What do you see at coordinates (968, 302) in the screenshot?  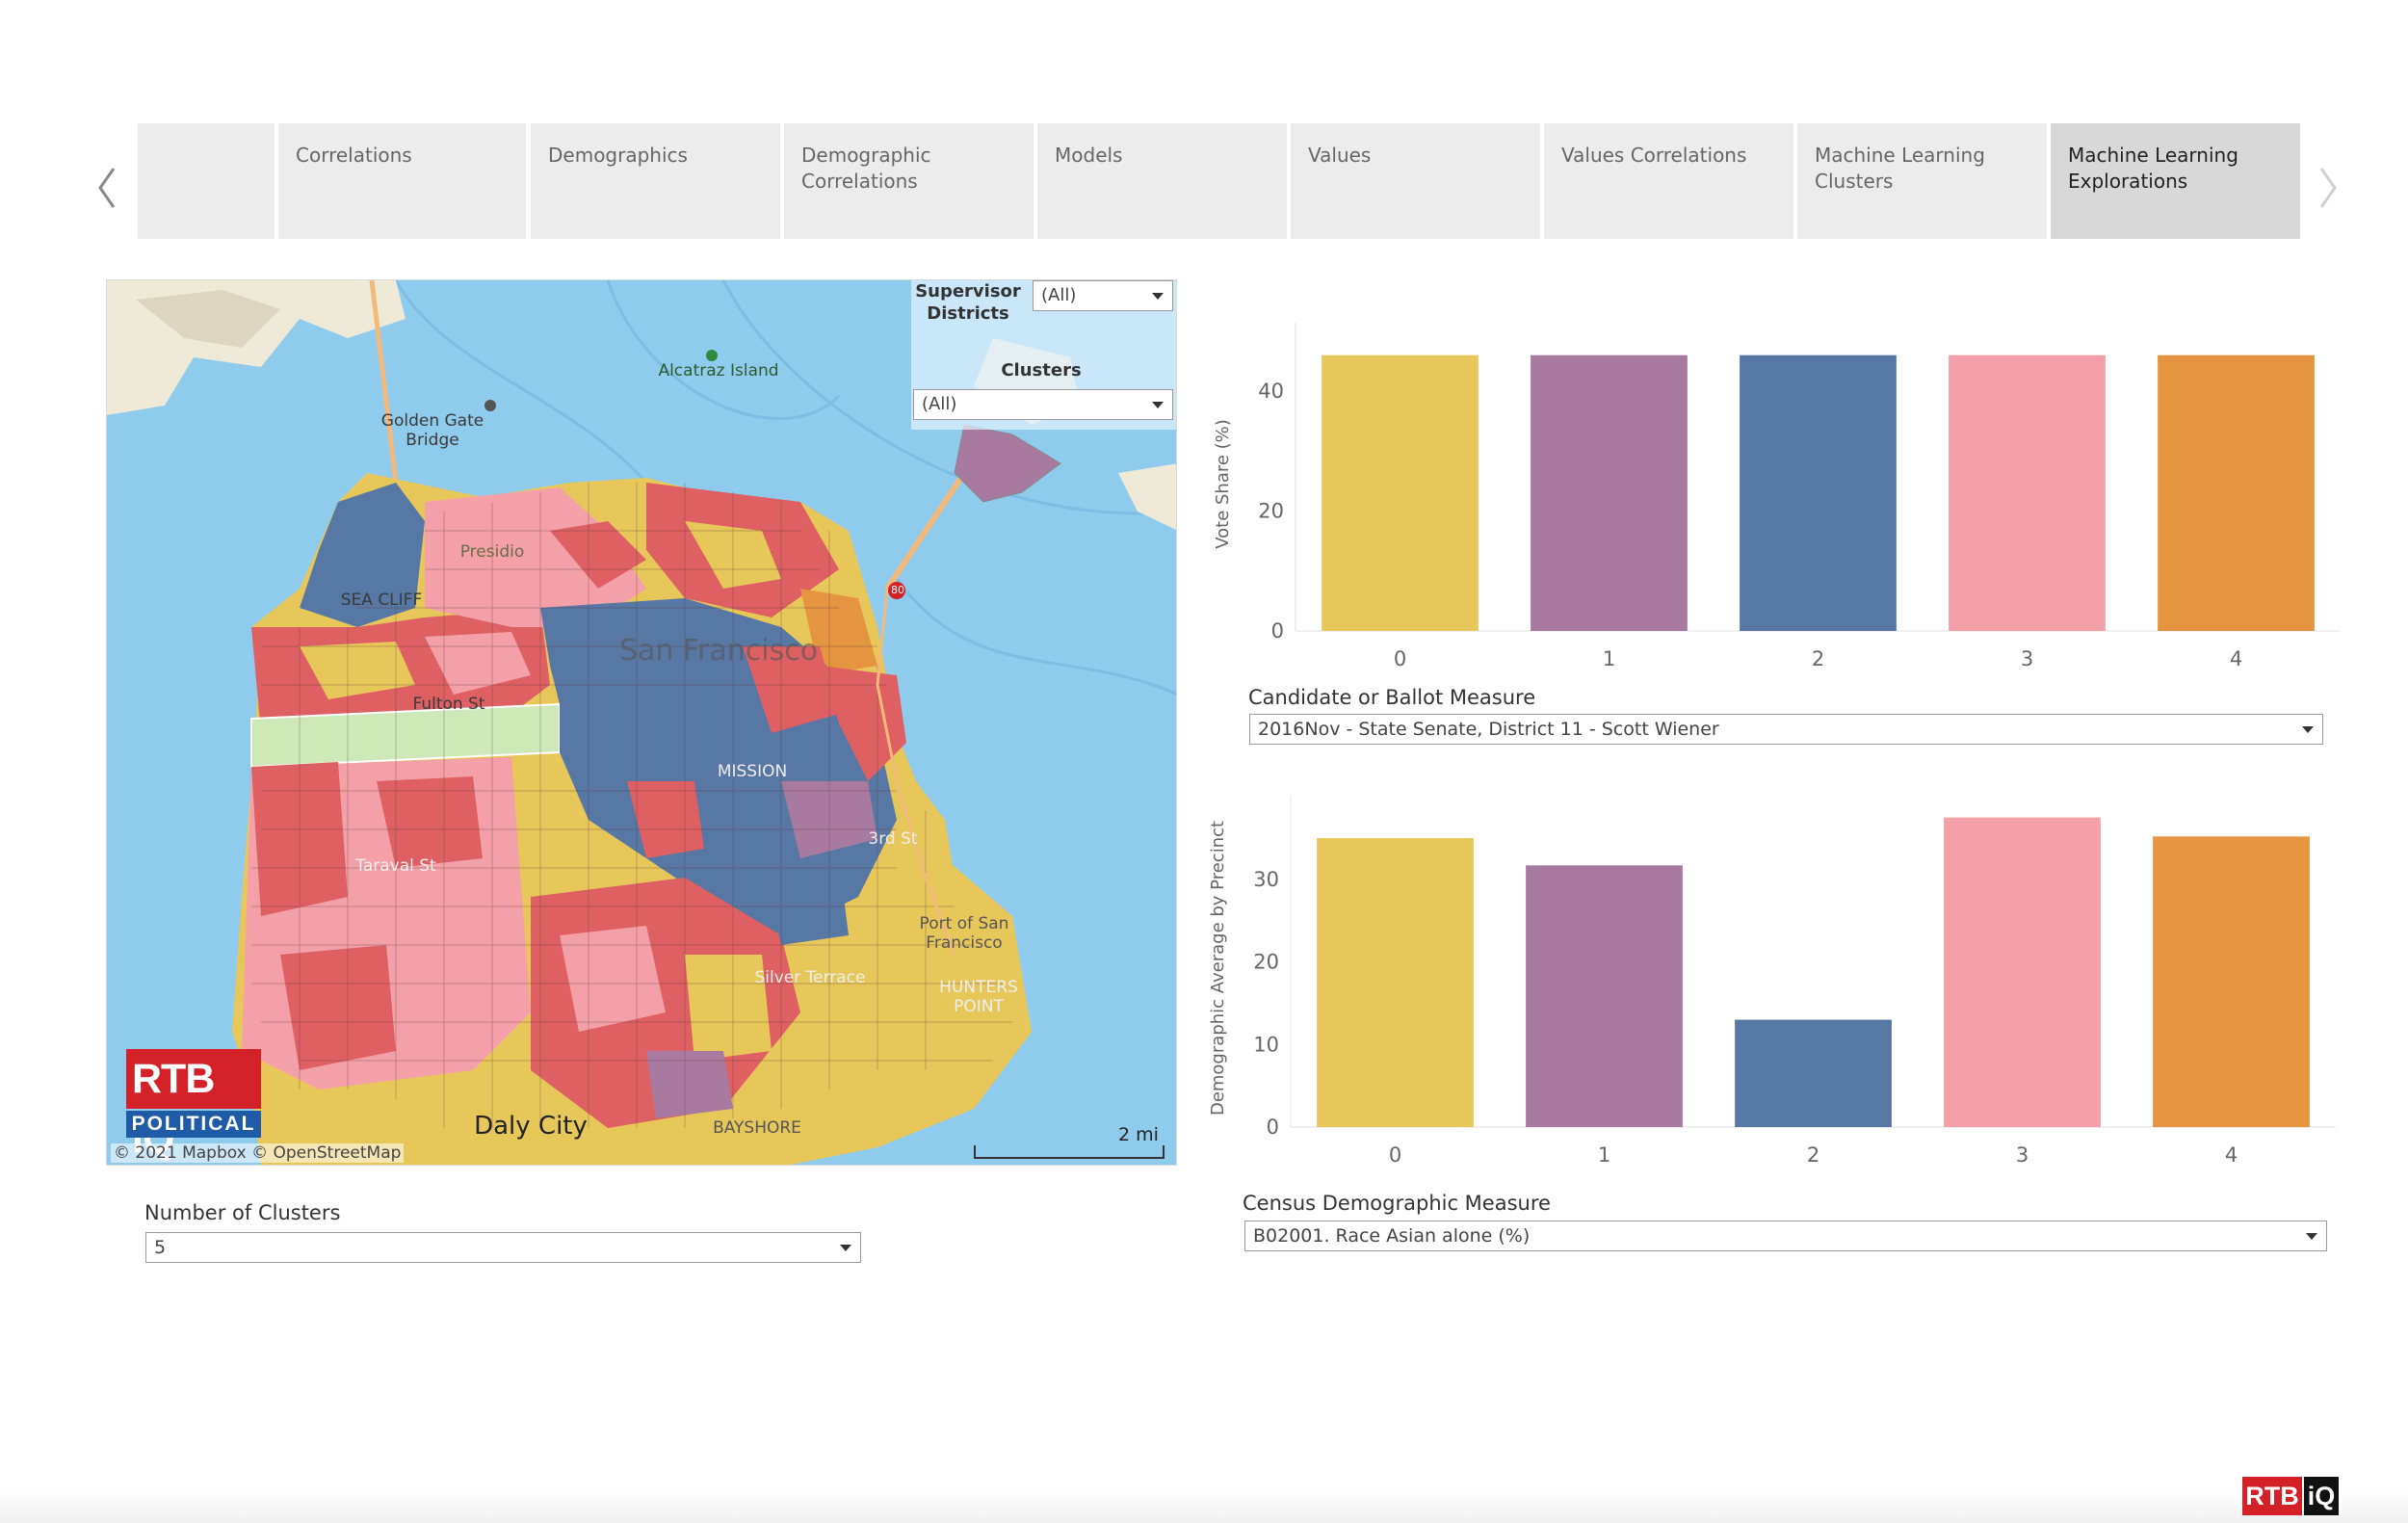 I see `supervisor-districts-label: Supervisor Districts` at bounding box center [968, 302].